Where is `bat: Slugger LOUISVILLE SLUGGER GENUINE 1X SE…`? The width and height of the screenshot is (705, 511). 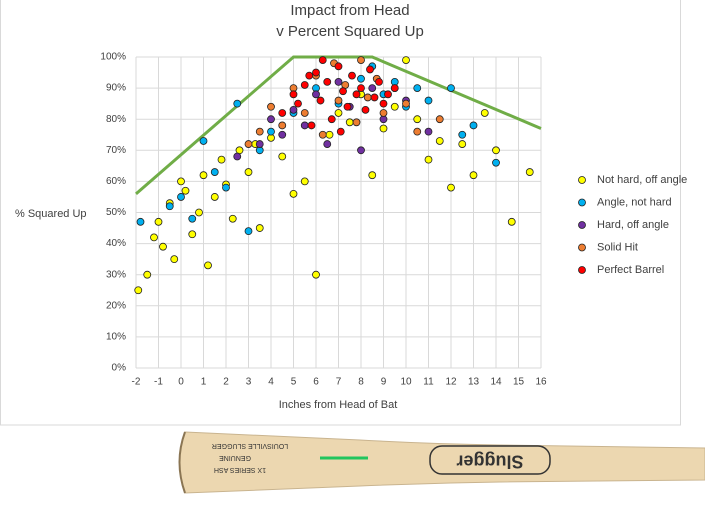 bat: Slugger LOUISVILLE SLUGGER GENUINE 1X SE… is located at coordinates (442, 462).